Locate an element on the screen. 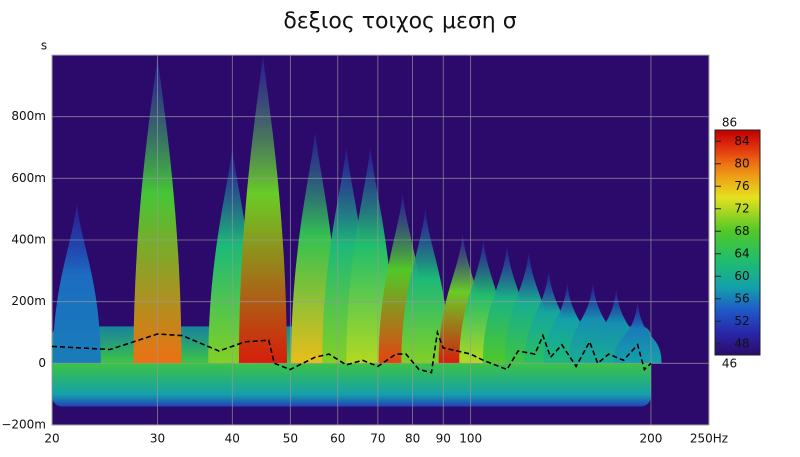 The width and height of the screenshot is (800, 457). y-tick-label: 800m is located at coordinates (28, 116).